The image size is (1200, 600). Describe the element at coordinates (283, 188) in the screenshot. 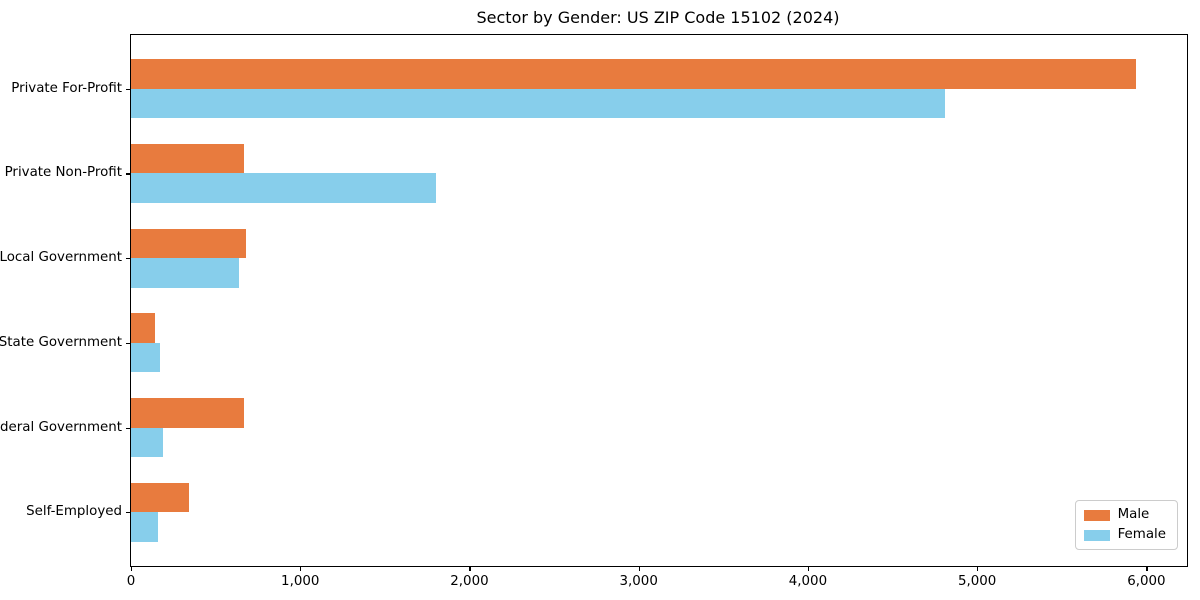

I see `bar-female-private-non-profit` at that location.